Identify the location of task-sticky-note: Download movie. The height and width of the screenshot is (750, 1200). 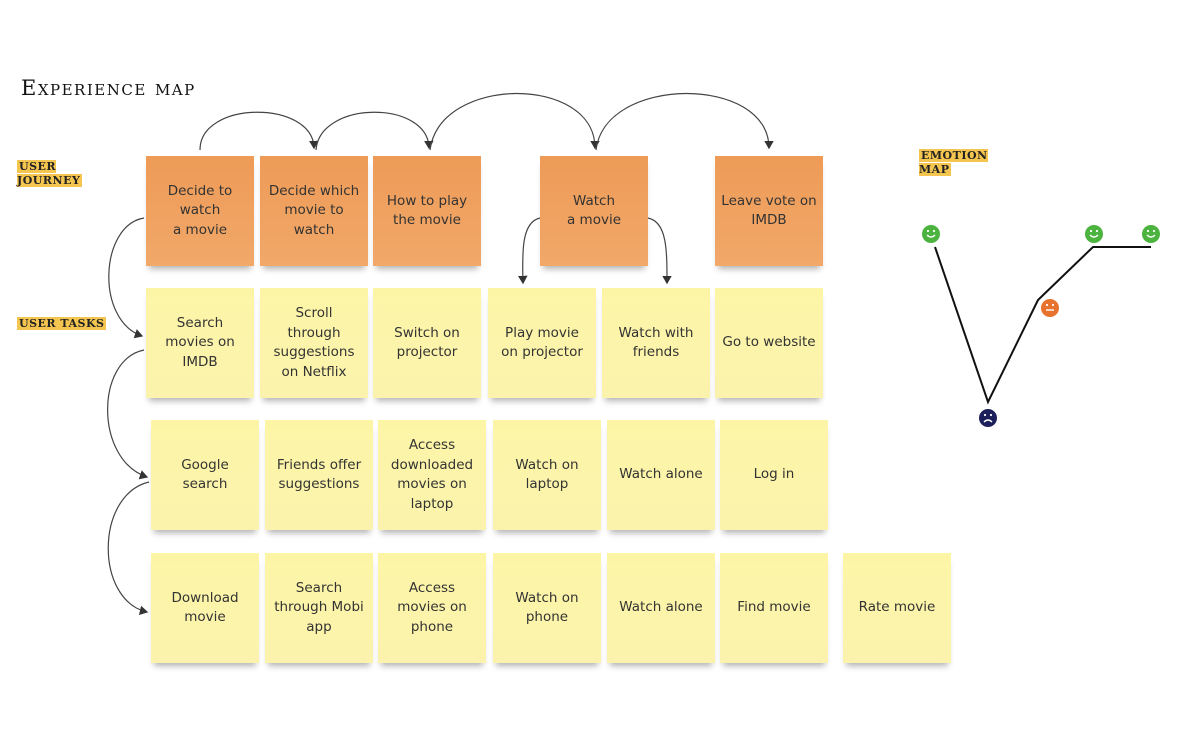
(205, 608).